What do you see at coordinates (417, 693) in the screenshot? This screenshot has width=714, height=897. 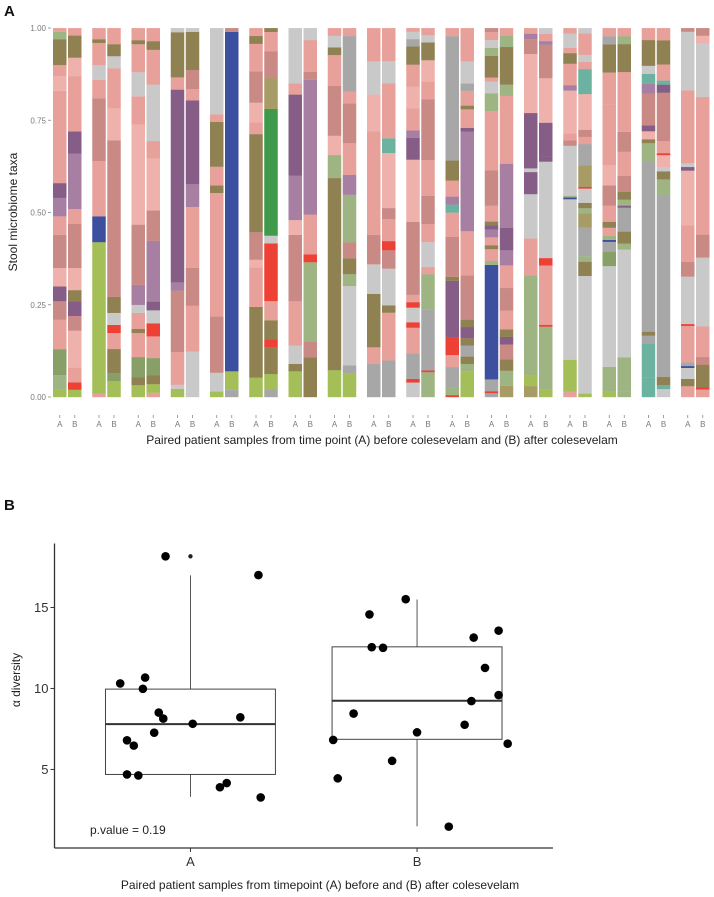 I see `box-B` at bounding box center [417, 693].